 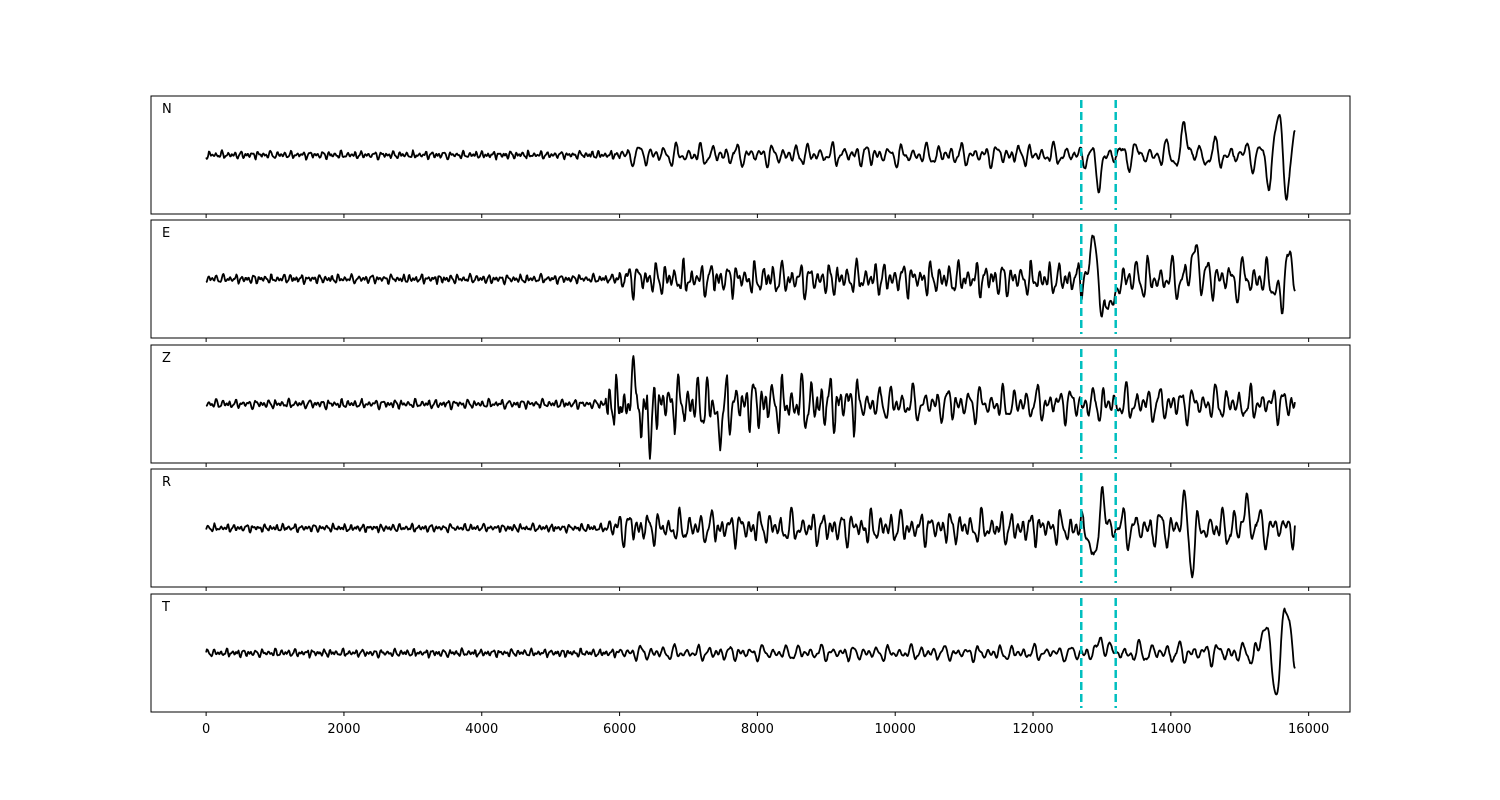 What do you see at coordinates (166, 358) in the screenshot?
I see `panel-label-z: Z` at bounding box center [166, 358].